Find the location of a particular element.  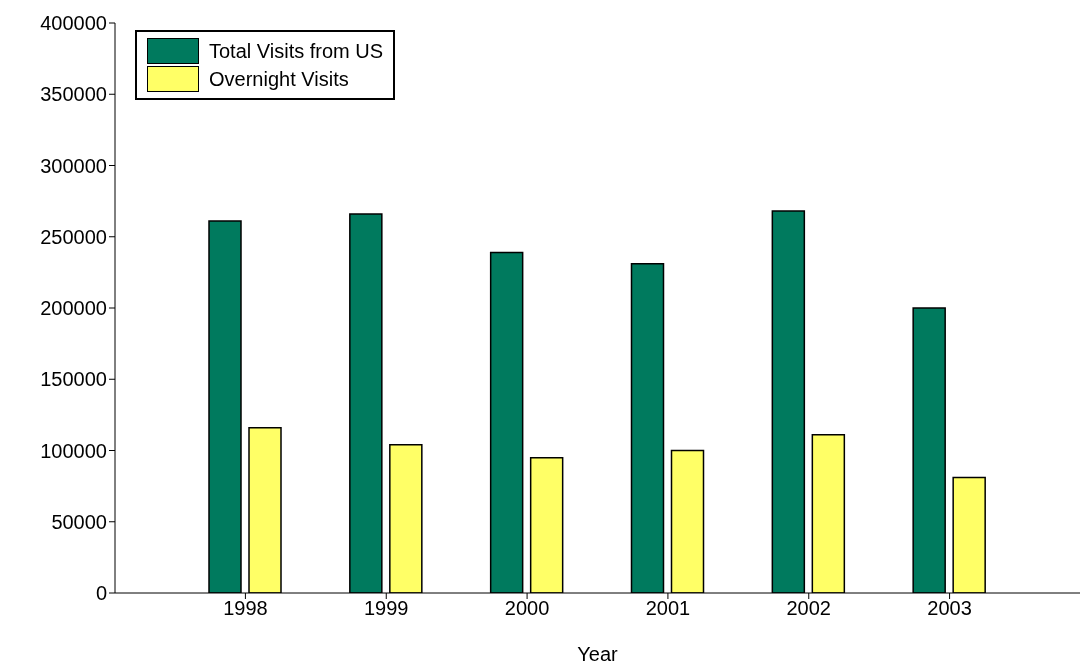

y-tick-label: 250000 is located at coordinates (73, 236).